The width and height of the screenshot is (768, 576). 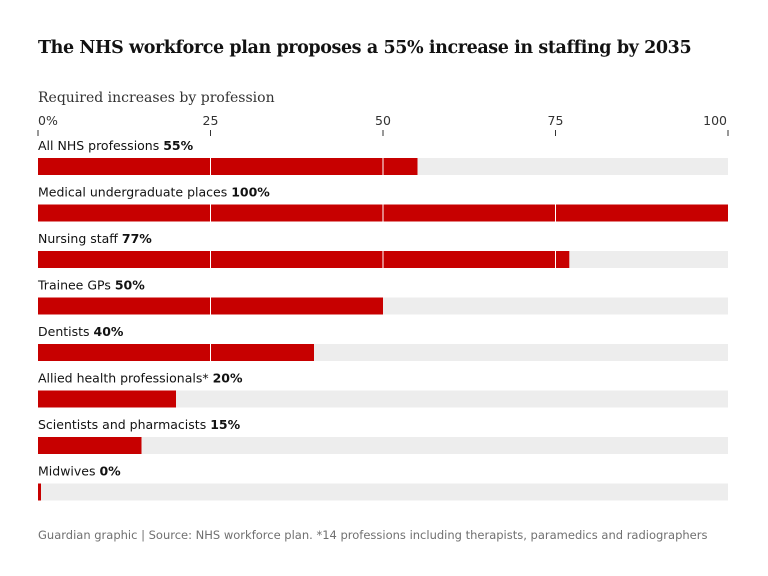 What do you see at coordinates (250, 192) in the screenshot?
I see `data-label: 100%` at bounding box center [250, 192].